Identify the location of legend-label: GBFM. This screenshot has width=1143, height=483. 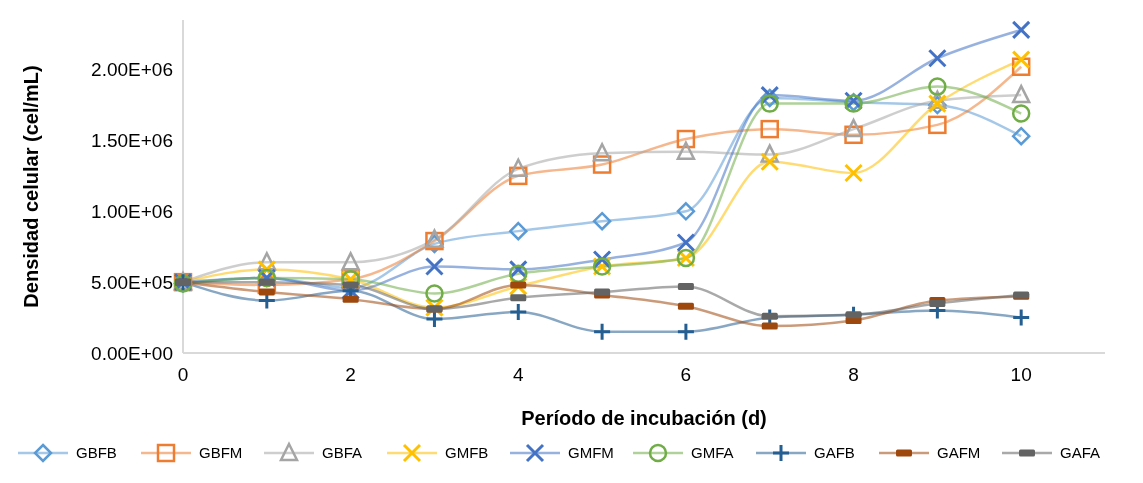
(221, 453).